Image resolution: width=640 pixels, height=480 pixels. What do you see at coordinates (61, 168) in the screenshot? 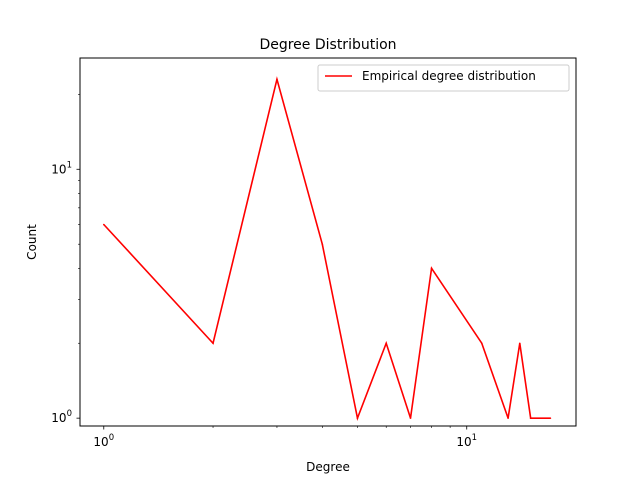
I see `y-tick-label: 10¹` at bounding box center [61, 168].